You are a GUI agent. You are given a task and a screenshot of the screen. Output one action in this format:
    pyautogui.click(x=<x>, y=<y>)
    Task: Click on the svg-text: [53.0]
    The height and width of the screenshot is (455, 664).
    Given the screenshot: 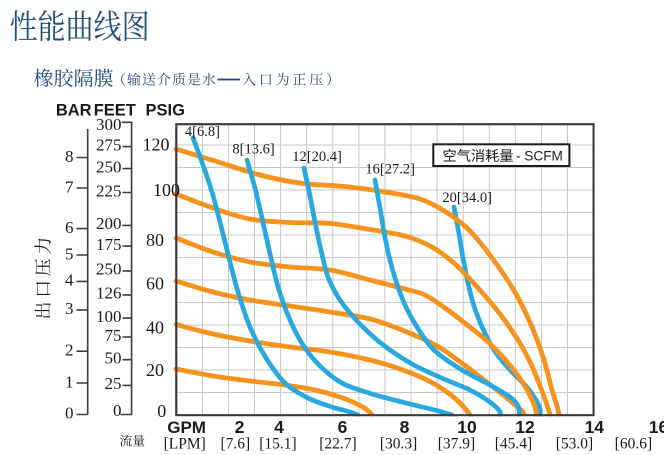 What is the action you would take?
    pyautogui.click(x=574, y=444)
    